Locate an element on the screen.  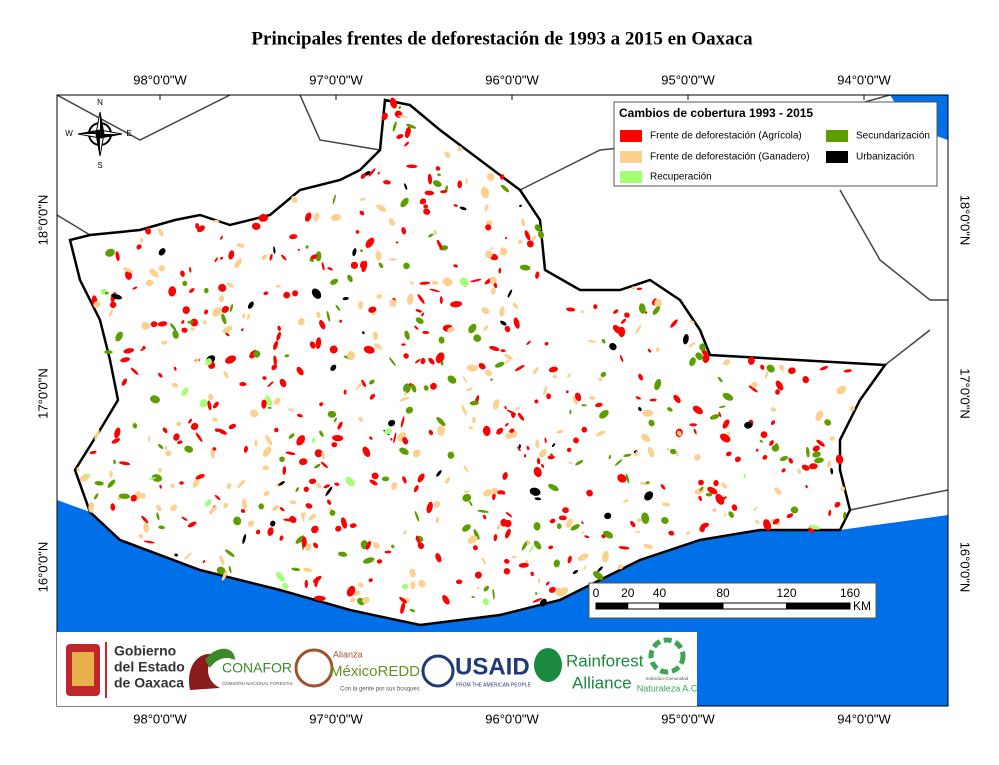
legend-label: Frente de deforestación (Ganadero) is located at coordinates (730, 157).